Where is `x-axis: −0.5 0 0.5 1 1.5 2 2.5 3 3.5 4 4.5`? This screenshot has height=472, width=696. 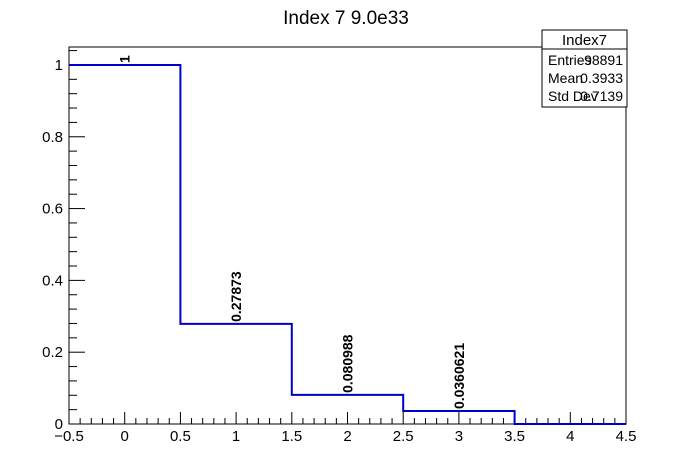
x-axis: −0.5 0 0.5 1 1.5 2 2.5 3 3.5 4 4.5 is located at coordinates (345, 428).